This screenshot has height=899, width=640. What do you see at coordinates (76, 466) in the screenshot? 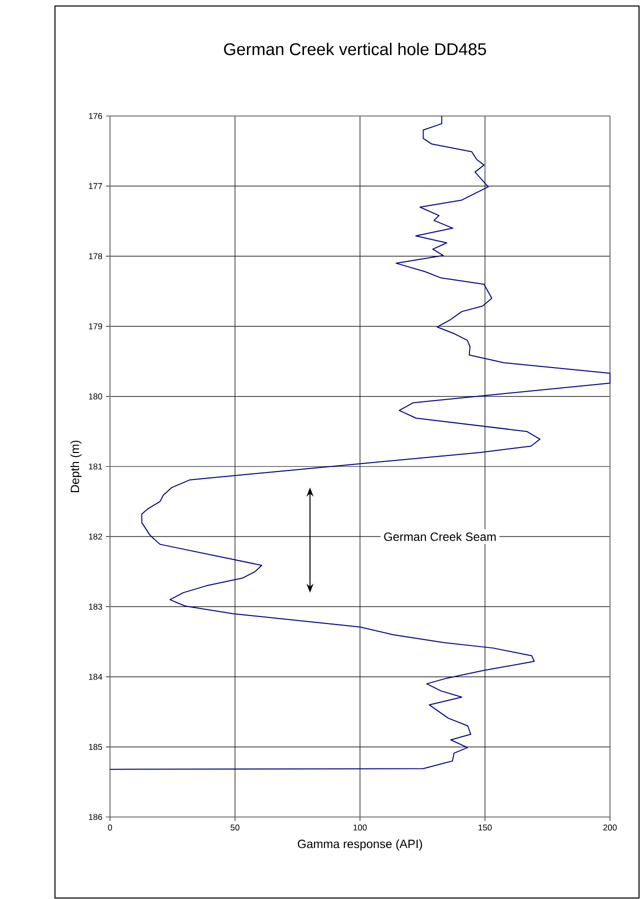
I see `y-axis-title: Depth (m)` at bounding box center [76, 466].